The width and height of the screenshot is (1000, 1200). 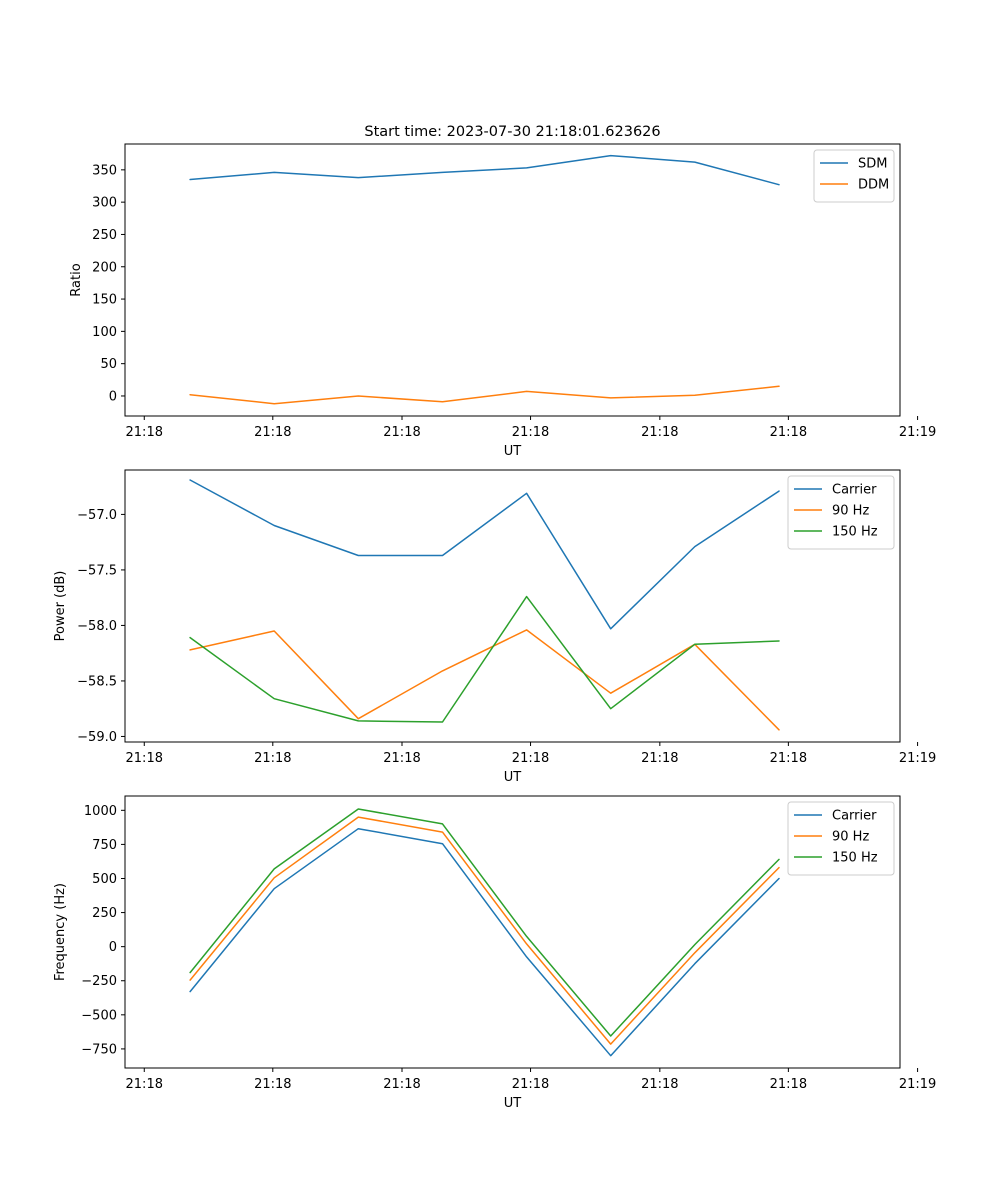 What do you see at coordinates (104, 267) in the screenshot?
I see `y-tick-label: 200` at bounding box center [104, 267].